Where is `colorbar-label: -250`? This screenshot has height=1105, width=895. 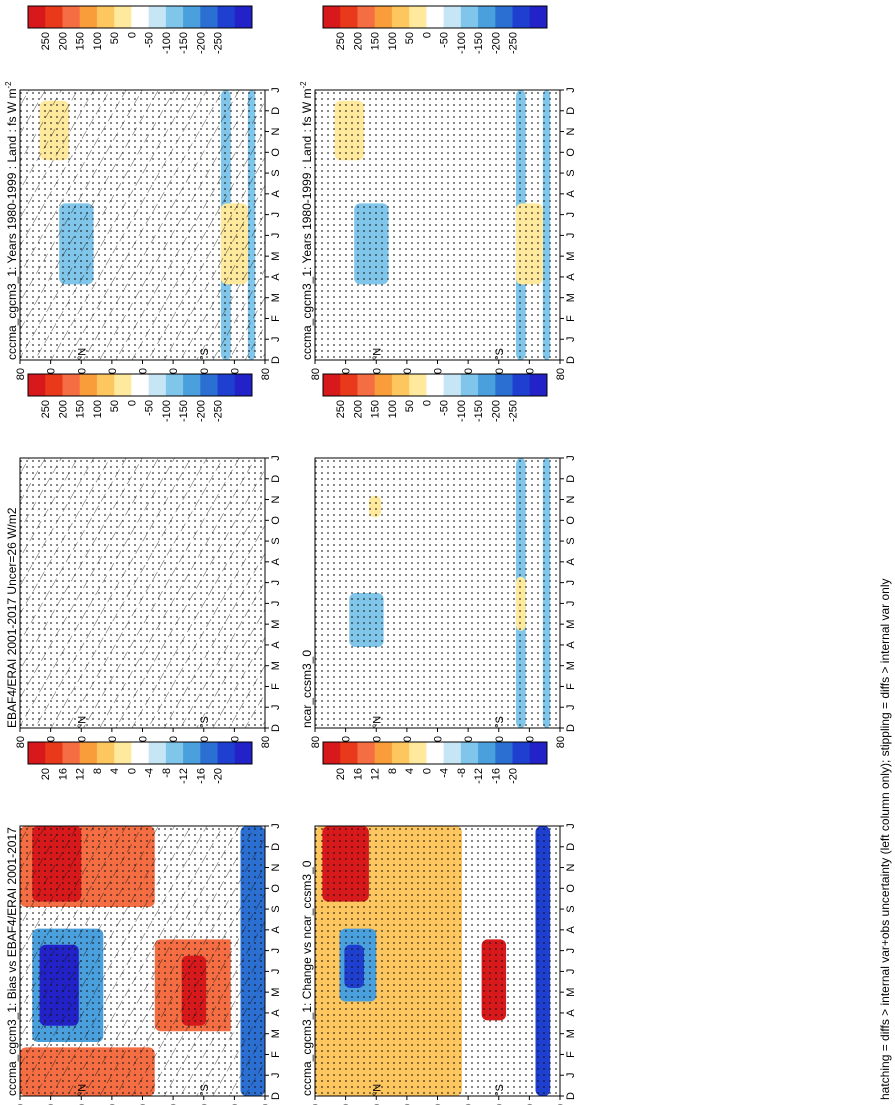
colorbar-label: -250 is located at coordinates (219, 43).